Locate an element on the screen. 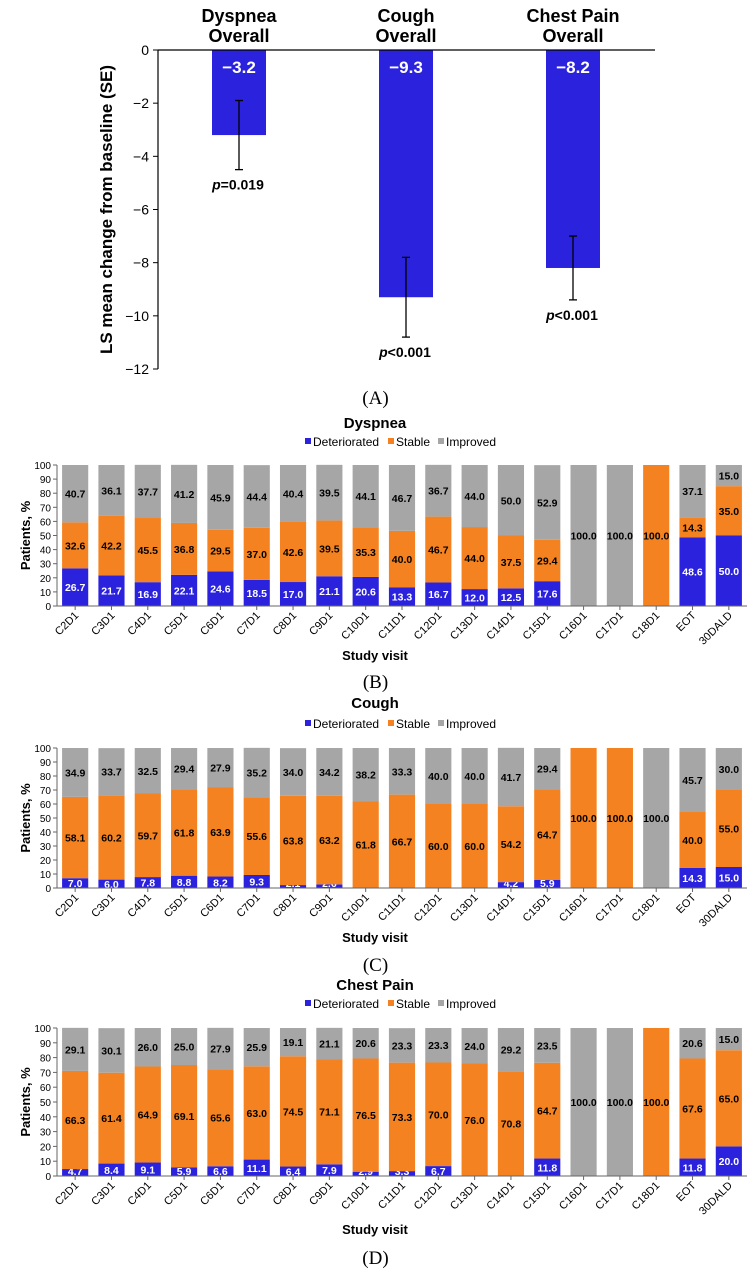 This screenshot has height=1274, width=751. bar-value-label: 36.8 is located at coordinates (184, 550).